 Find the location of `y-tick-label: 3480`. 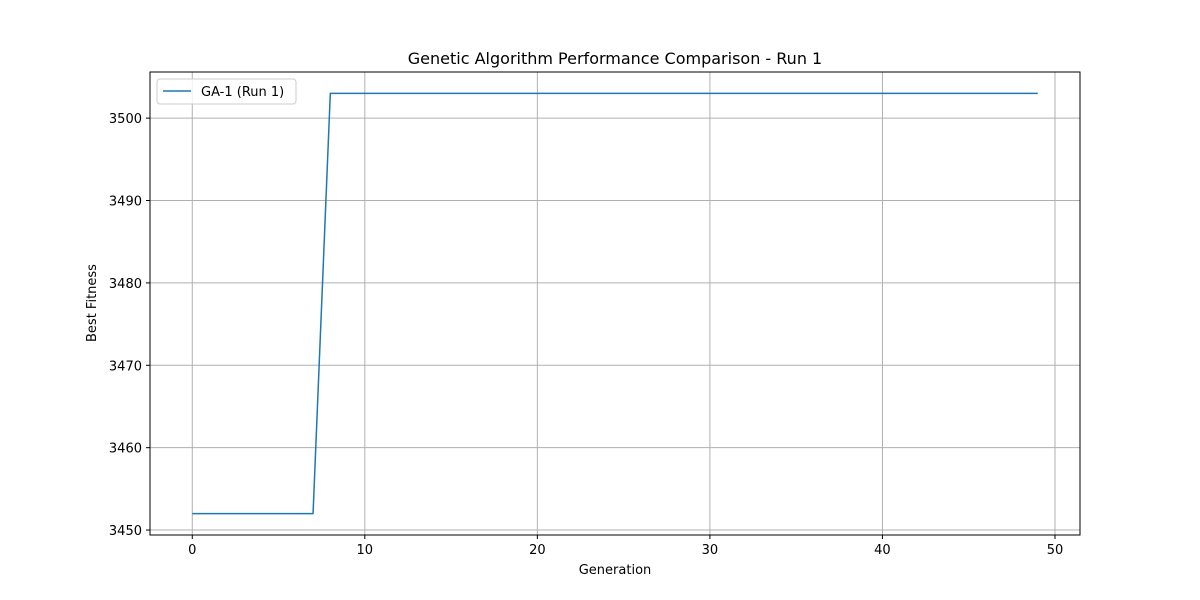

y-tick-label: 3480 is located at coordinates (125, 284).